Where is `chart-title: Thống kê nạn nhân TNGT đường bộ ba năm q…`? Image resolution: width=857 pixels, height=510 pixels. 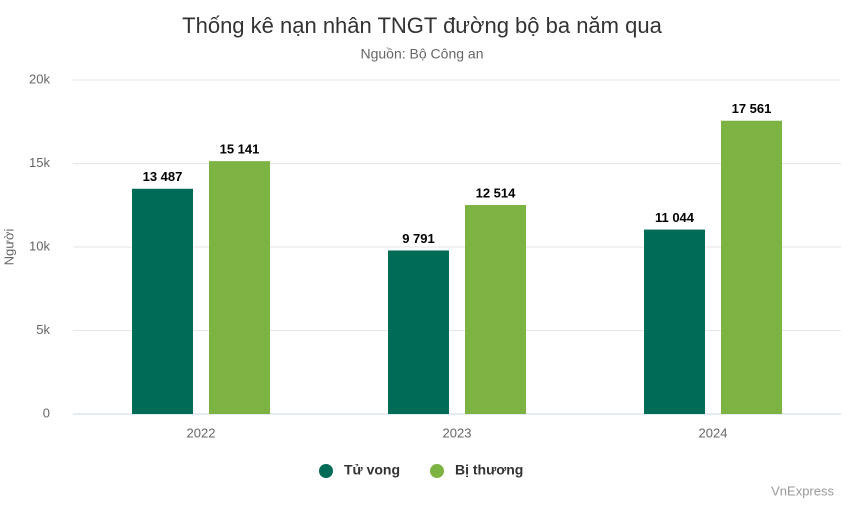 chart-title: Thống kê nạn nhân TNGT đường bộ ba năm q… is located at coordinates (422, 25).